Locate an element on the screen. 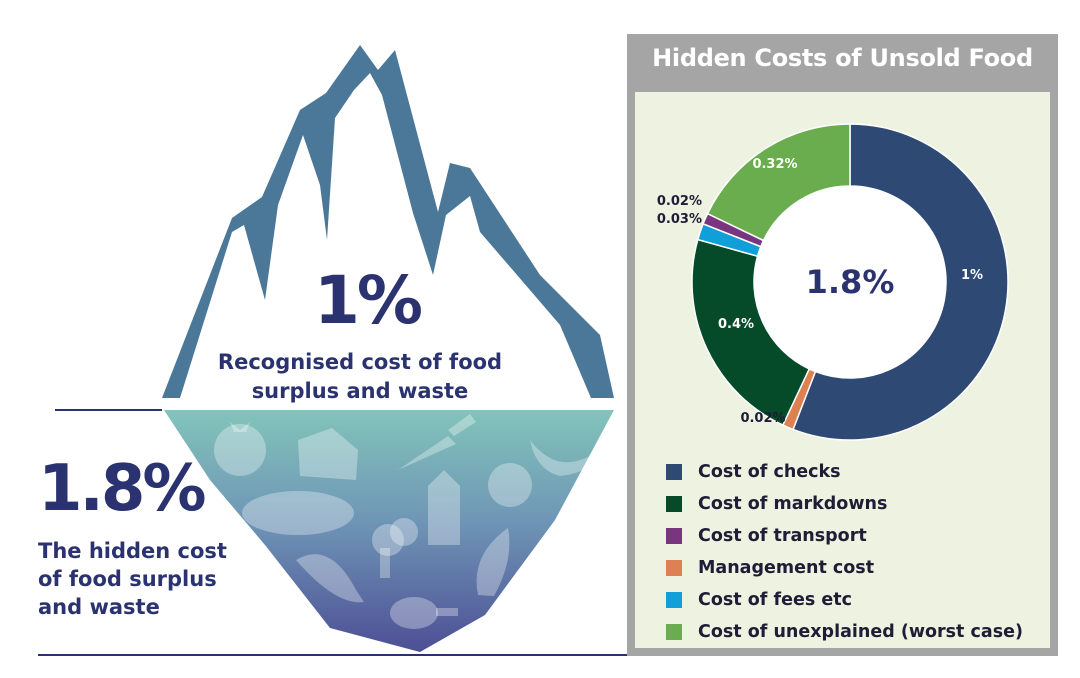 The height and width of the screenshot is (678, 1080). milk-carton-icon is located at coordinates (444, 507).